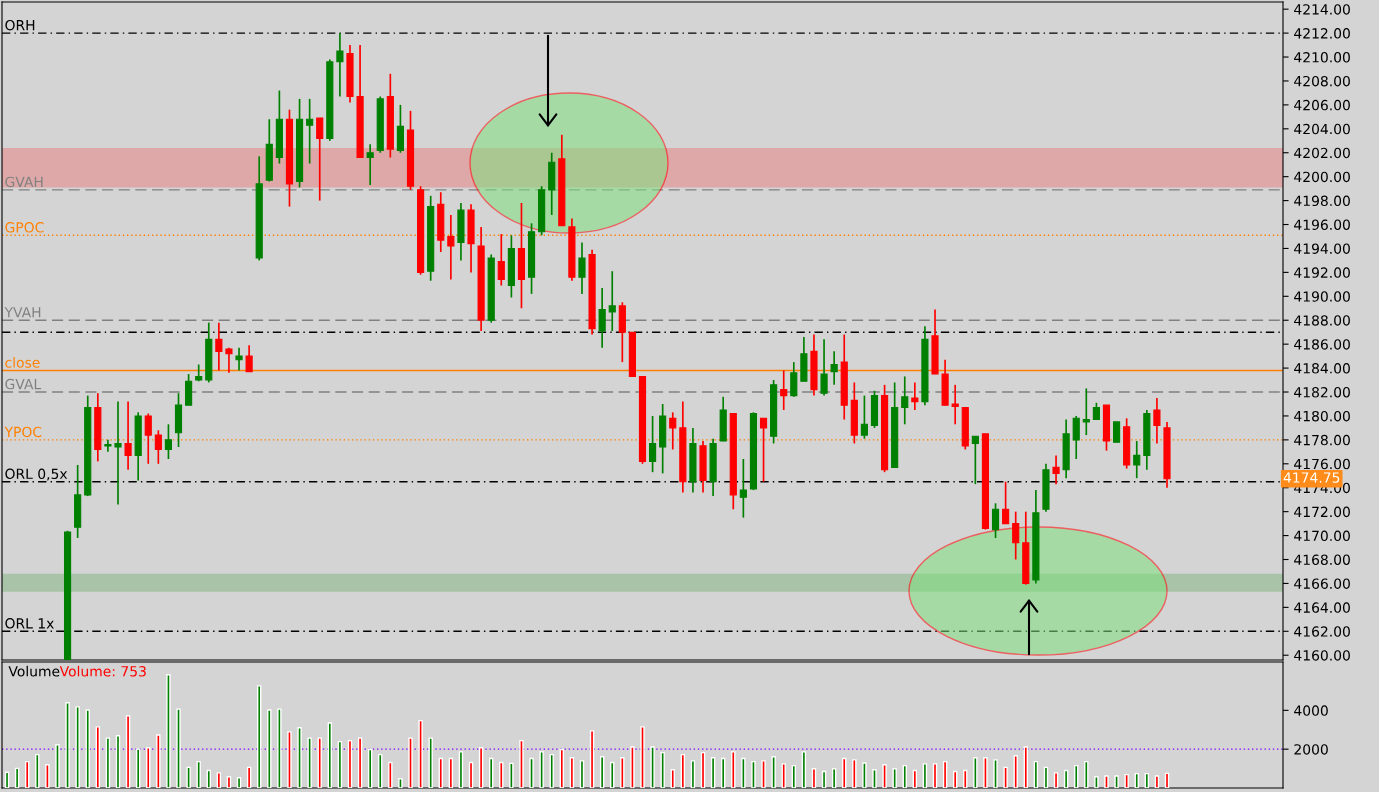 This screenshot has height=792, width=1379. What do you see at coordinates (1322, 464) in the screenshot?
I see `y-tick-label: 4176.00` at bounding box center [1322, 464].